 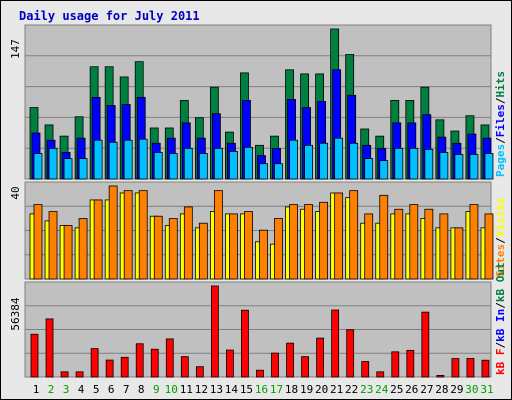 I want to click on legend-hits: Hits, so click(x=500, y=84).